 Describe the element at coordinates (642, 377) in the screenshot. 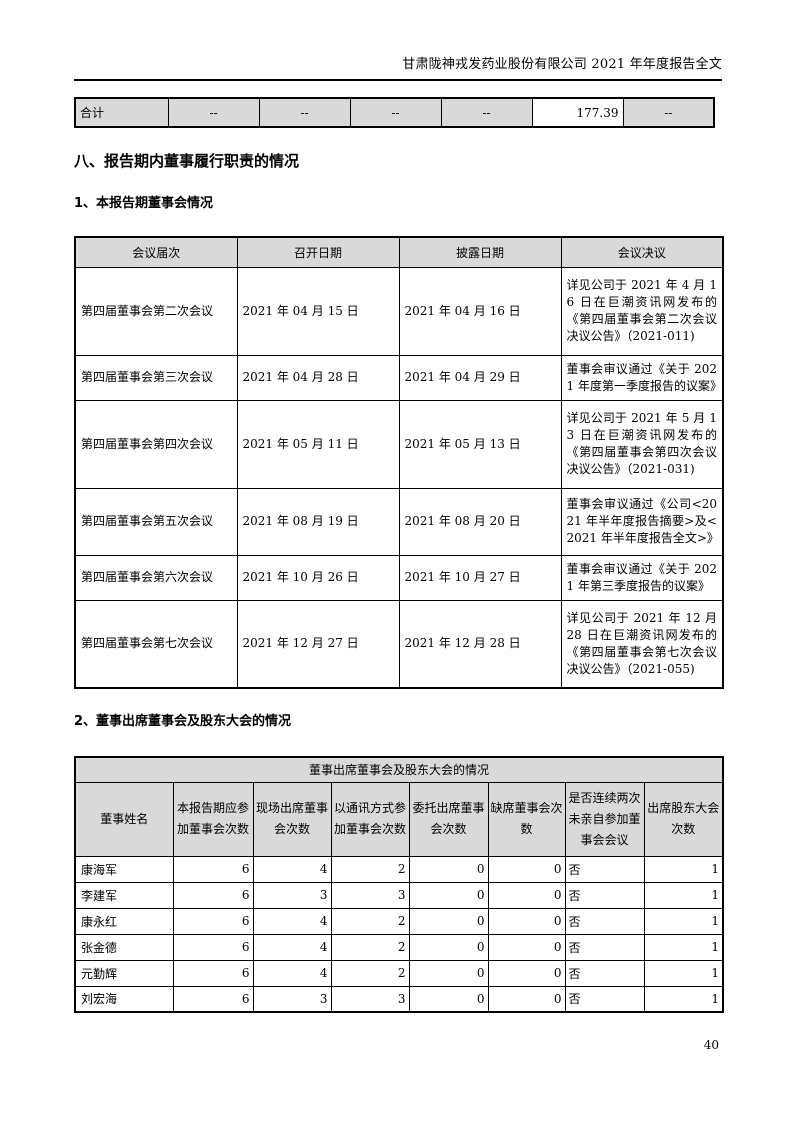

I see `resolution-cell: 董事会审议通过《关于 2021 年度第一季度报告的议案》` at that location.